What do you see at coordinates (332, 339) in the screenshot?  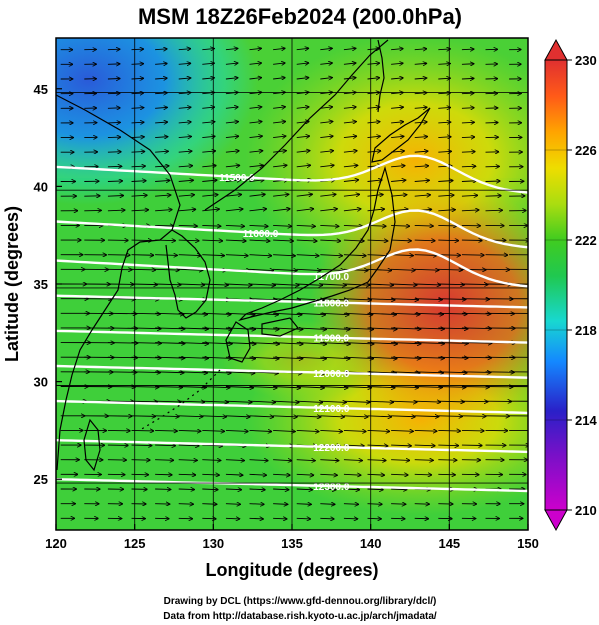 I see `contour-label: 11900.0` at bounding box center [332, 339].